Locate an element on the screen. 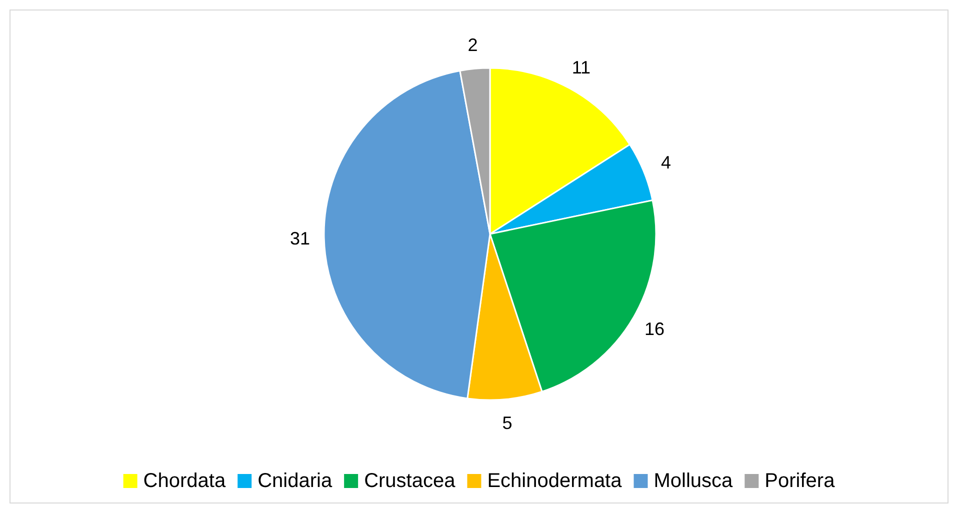 The image size is (958, 513). legend-label: Crustacea is located at coordinates (410, 481).